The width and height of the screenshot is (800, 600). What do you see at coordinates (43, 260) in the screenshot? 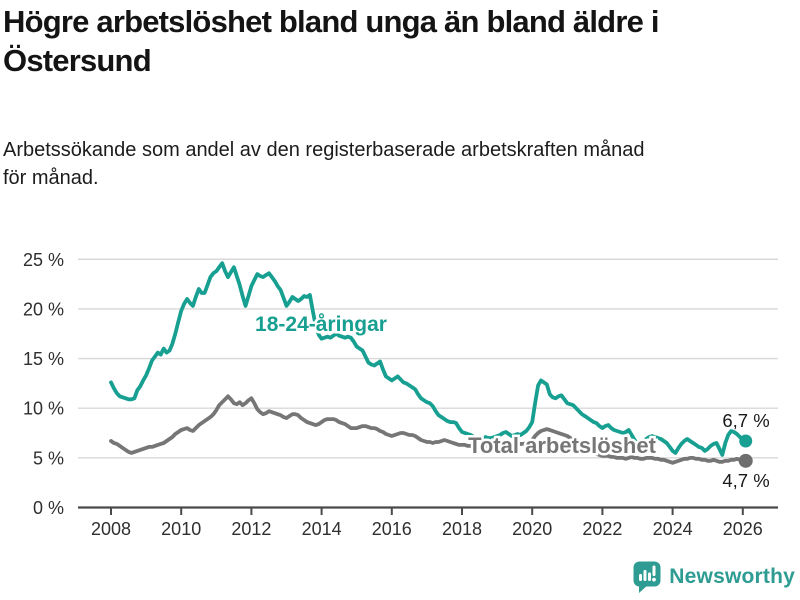
I see `y-axis-tick-label: 25 %` at bounding box center [43, 260].